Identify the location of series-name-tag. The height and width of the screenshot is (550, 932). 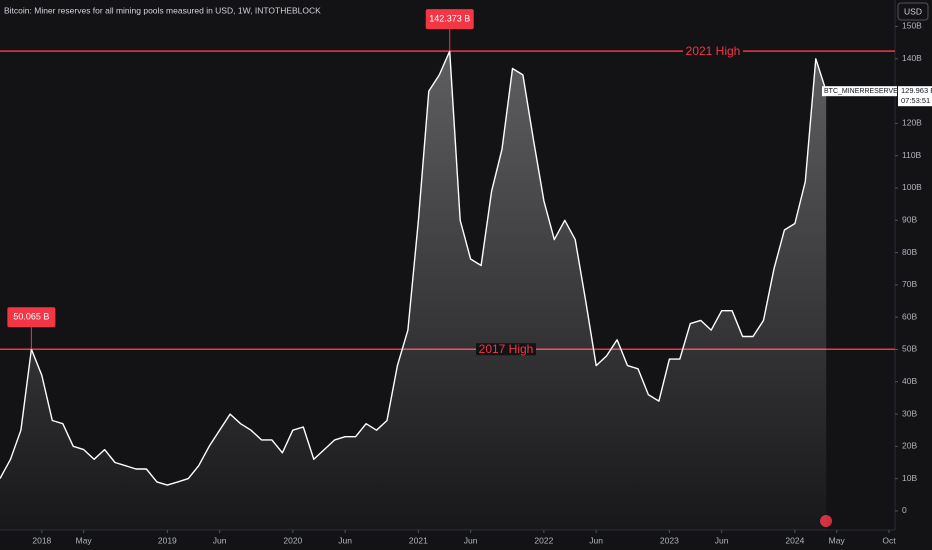
(859, 91).